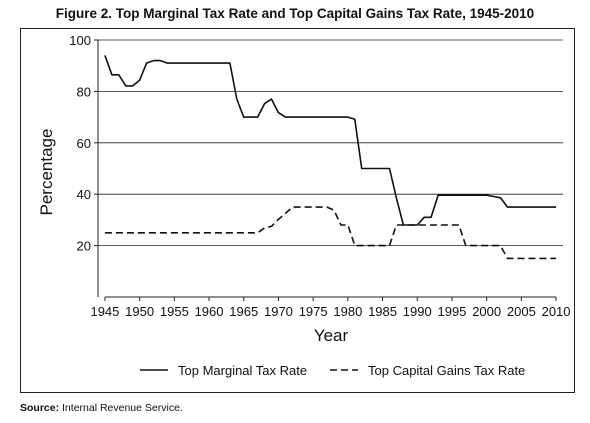  I want to click on x-axis-label: Year, so click(331, 335).